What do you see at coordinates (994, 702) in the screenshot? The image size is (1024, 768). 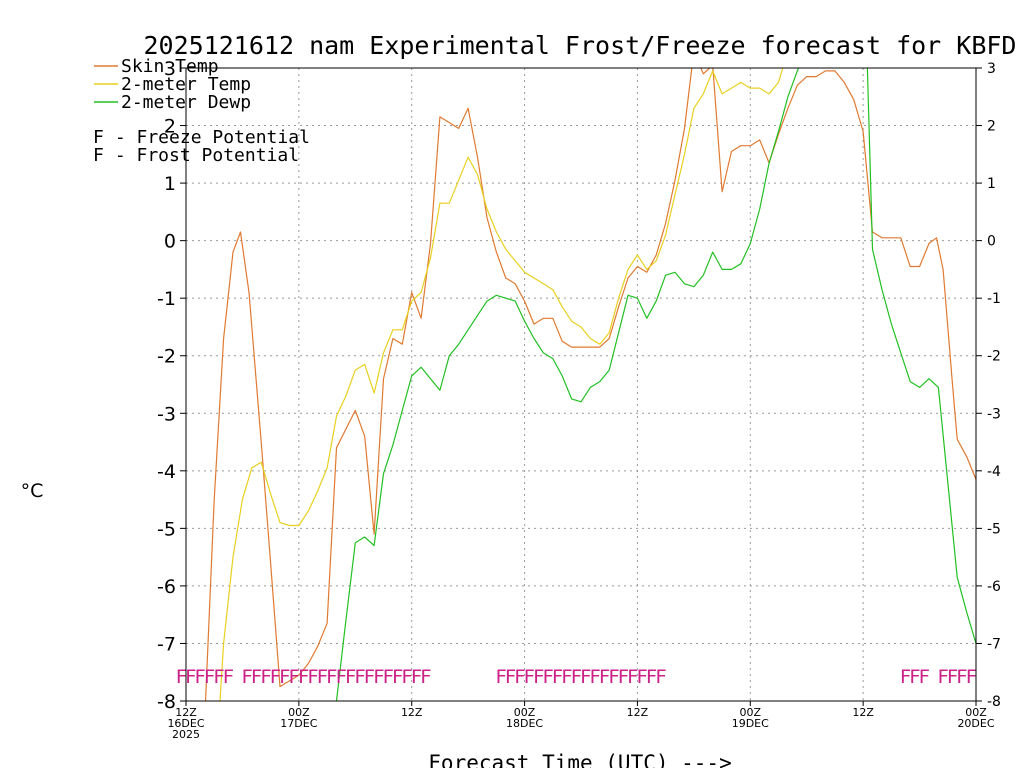 I see `y-tick-label-right: -8` at bounding box center [994, 702].